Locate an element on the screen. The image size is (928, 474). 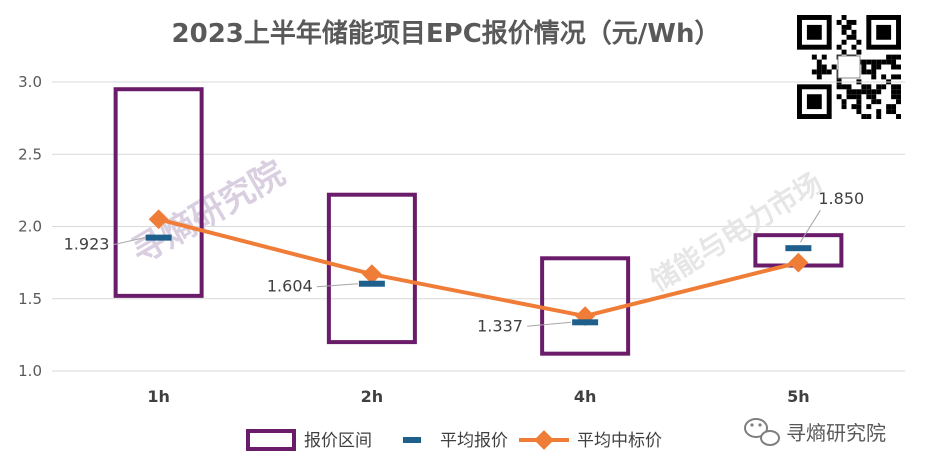
brand-label: 寻熵研究院 is located at coordinates (836, 433).